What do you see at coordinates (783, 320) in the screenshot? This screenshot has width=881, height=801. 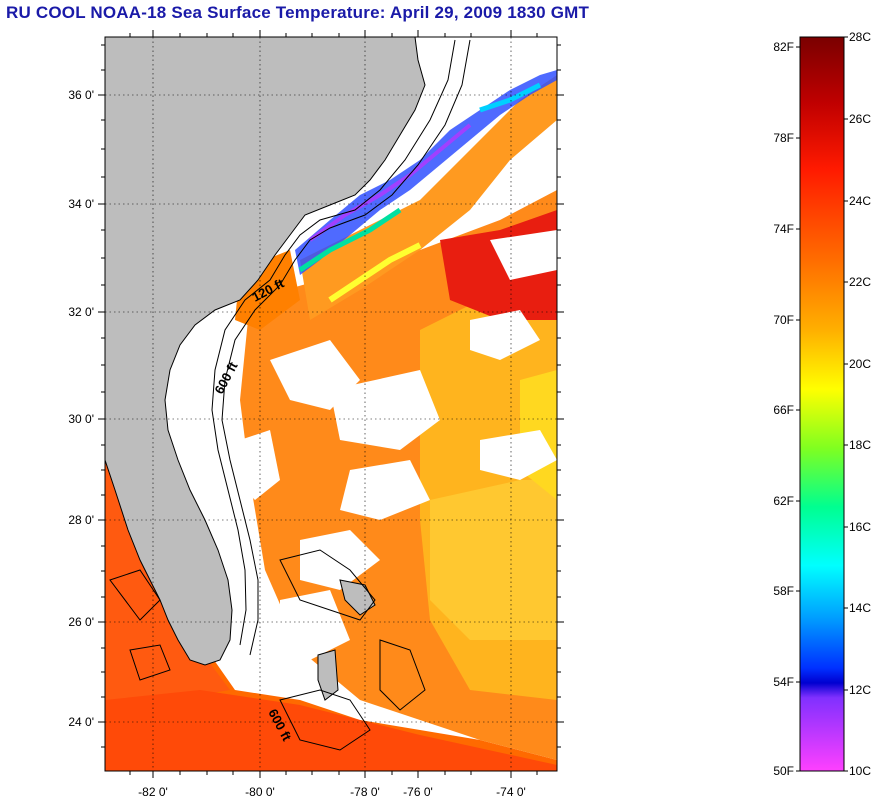 I see `colorbar-label-70f: 70F` at bounding box center [783, 320].